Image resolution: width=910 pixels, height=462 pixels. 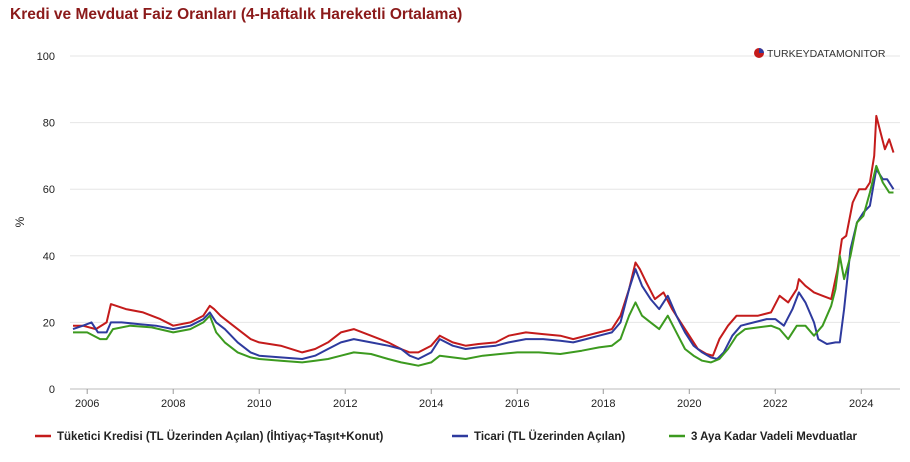 What do you see at coordinates (46, 223) in the screenshot?
I see `y-axis: 0 20 40 60 80 100` at bounding box center [46, 223].